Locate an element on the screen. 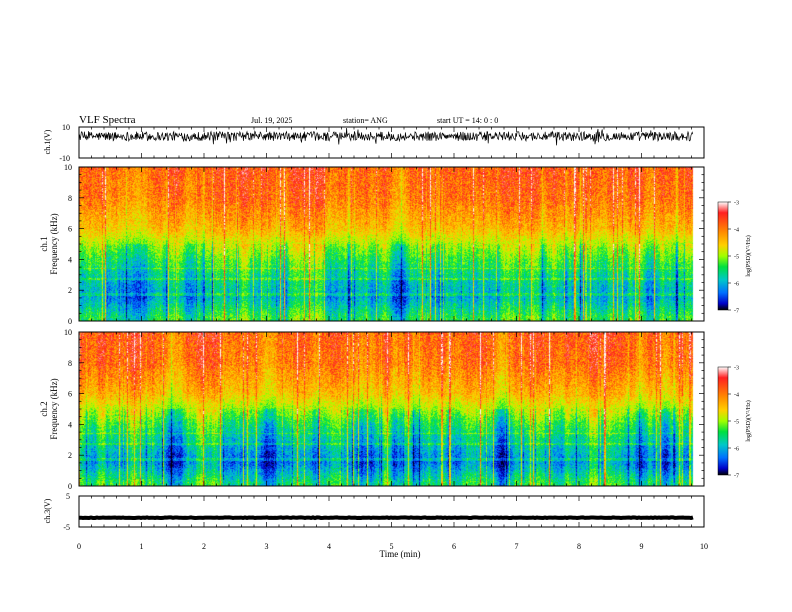 This screenshot has height=612, width=792. ch2-channel-label: ch.2 is located at coordinates (44, 408).